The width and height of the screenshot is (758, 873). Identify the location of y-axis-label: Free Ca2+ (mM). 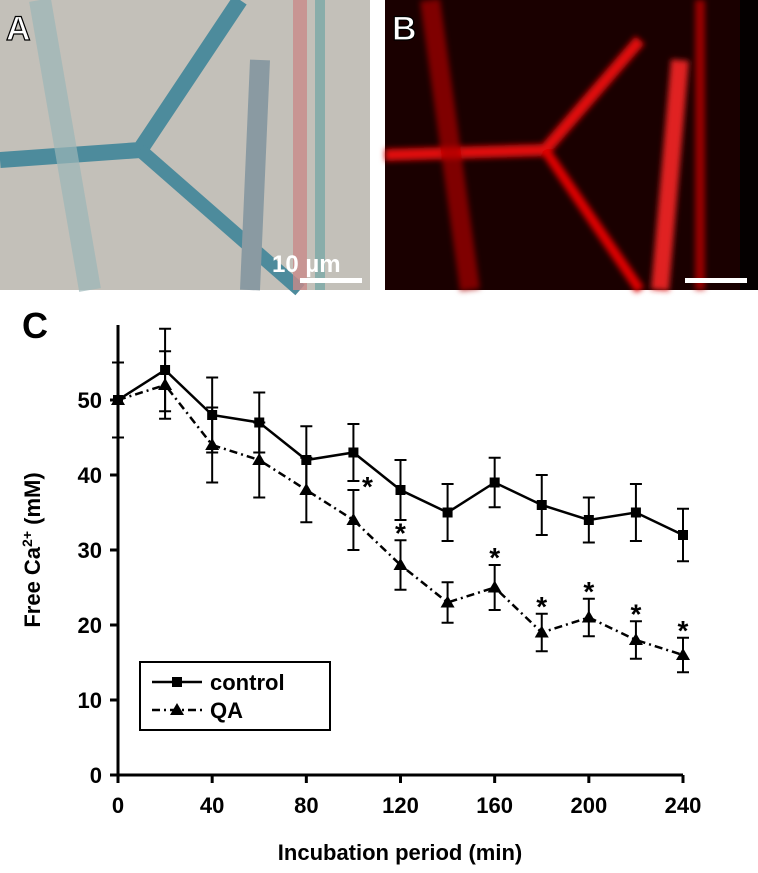
(32, 549).